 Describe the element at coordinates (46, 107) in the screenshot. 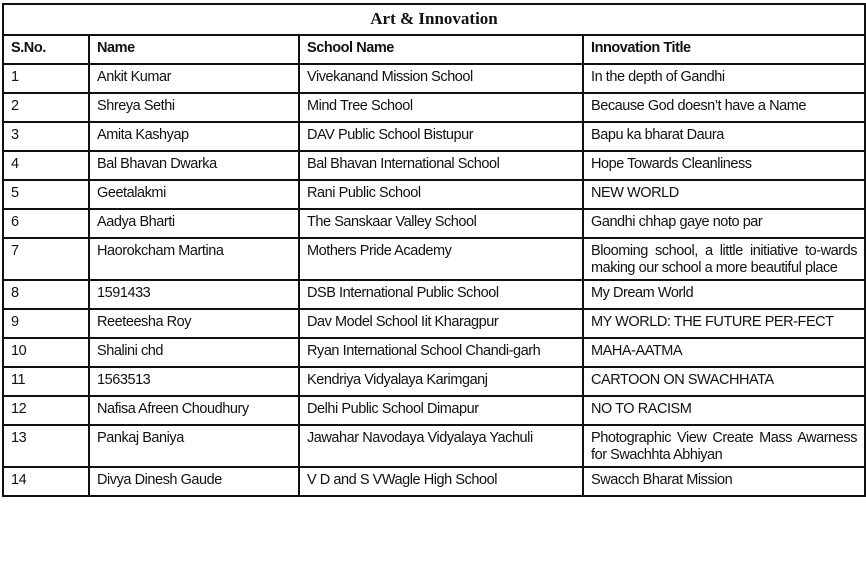

I see `cell-sno: 2` at that location.